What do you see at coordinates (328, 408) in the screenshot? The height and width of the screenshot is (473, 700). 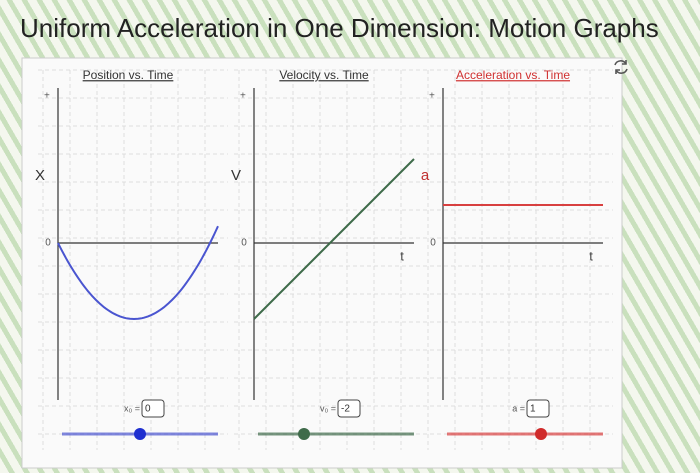 I see `param-label: v₀ =` at bounding box center [328, 408].